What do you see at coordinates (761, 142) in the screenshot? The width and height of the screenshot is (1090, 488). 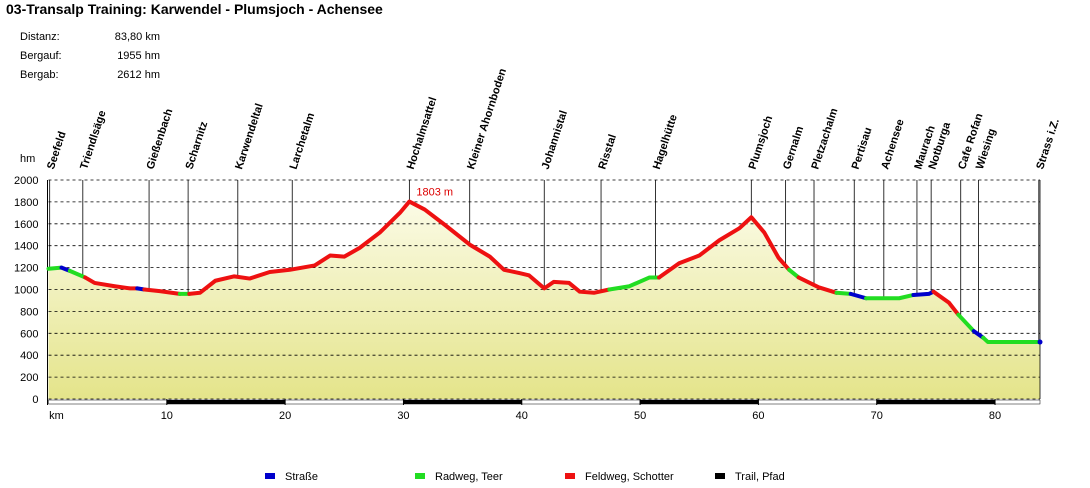 I see `waypoint-label: Plumsjoch` at bounding box center [761, 142].